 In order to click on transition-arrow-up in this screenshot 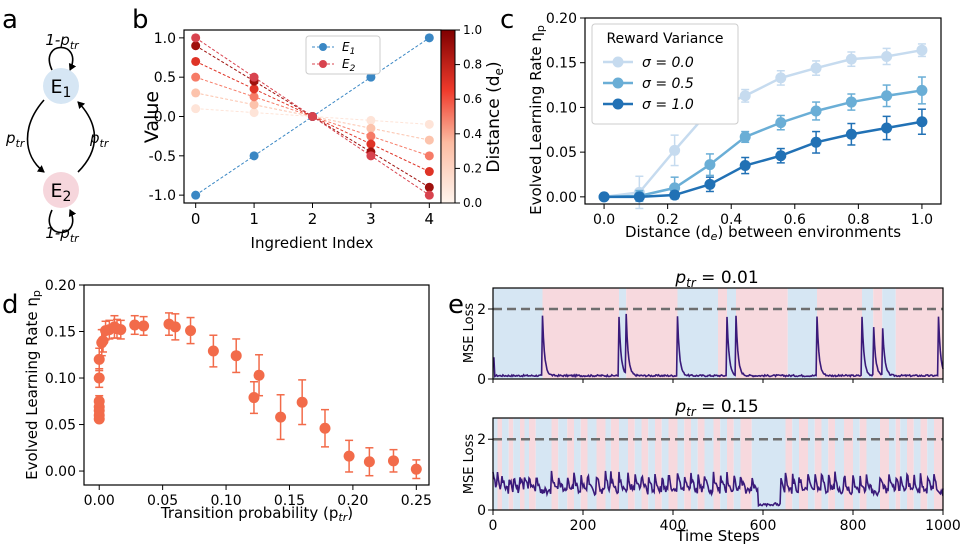, I will do `click(86, 137)`.